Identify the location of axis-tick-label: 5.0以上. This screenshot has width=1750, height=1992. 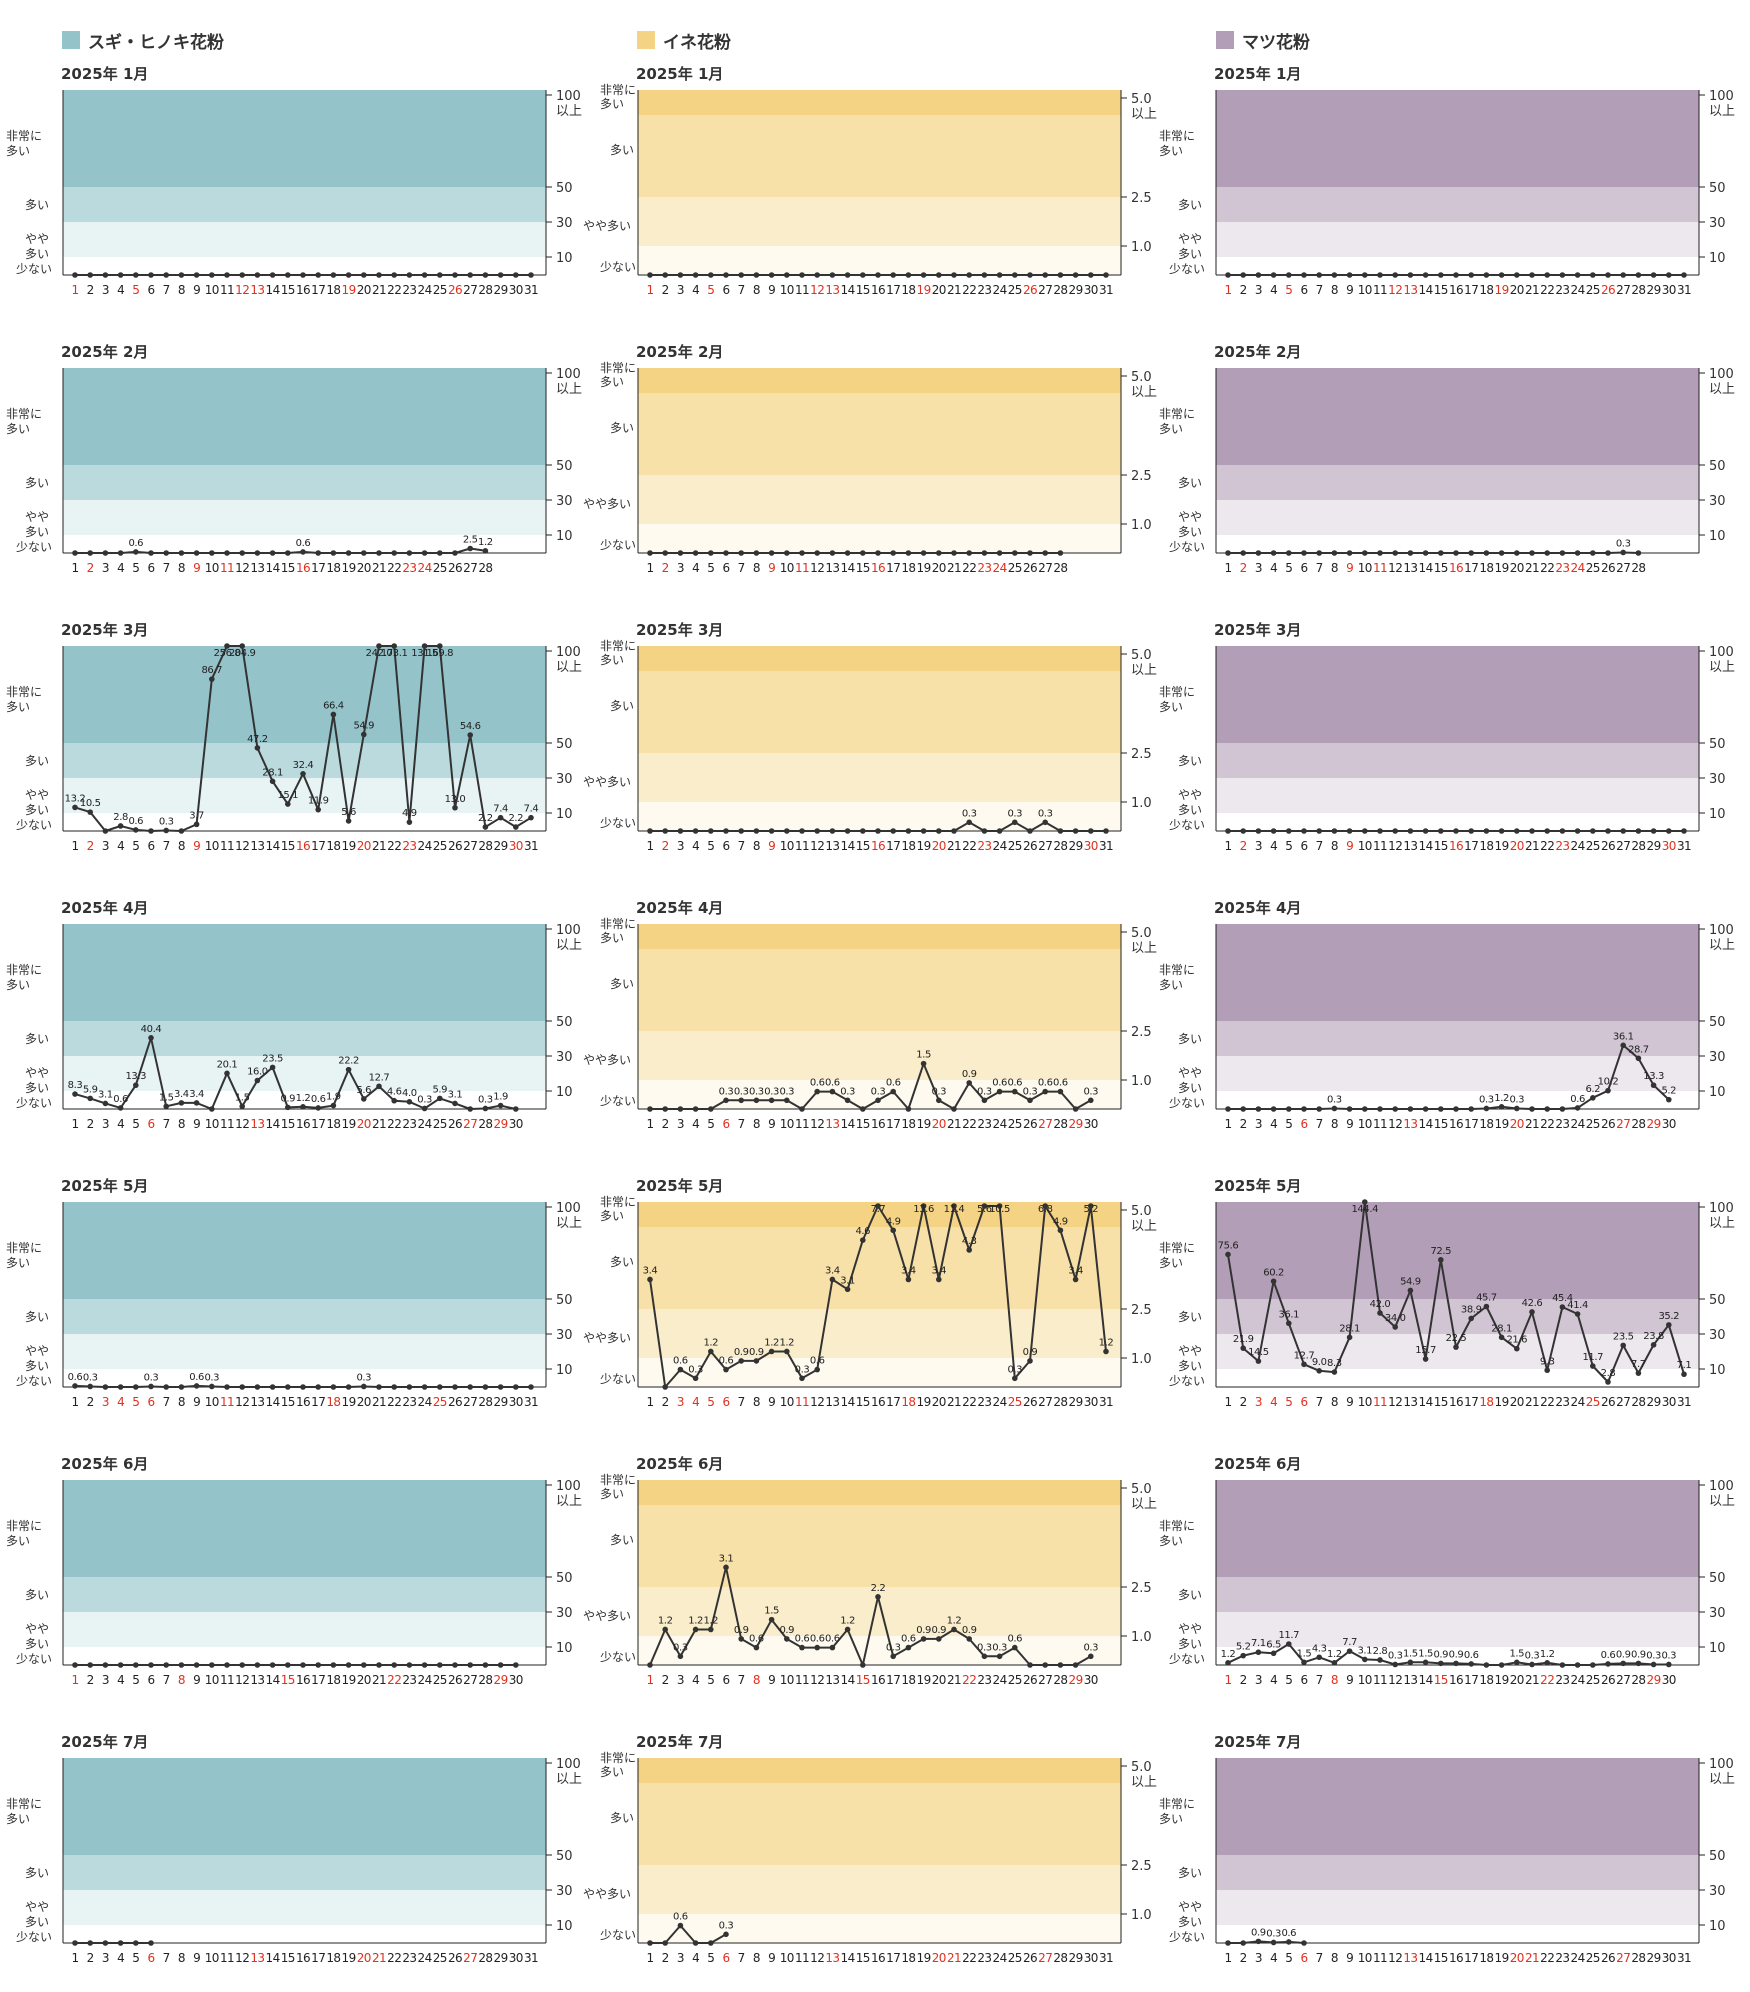
(1144, 941).